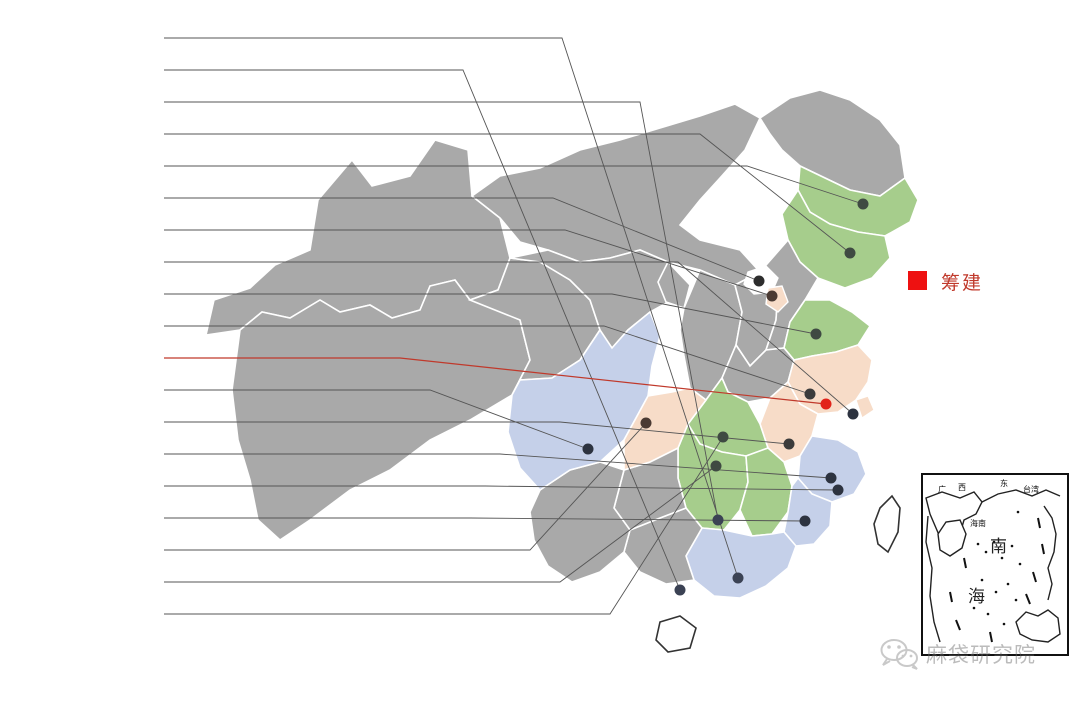 The width and height of the screenshot is (1080, 710). I want to click on inset-borneo, so click(1038, 626).